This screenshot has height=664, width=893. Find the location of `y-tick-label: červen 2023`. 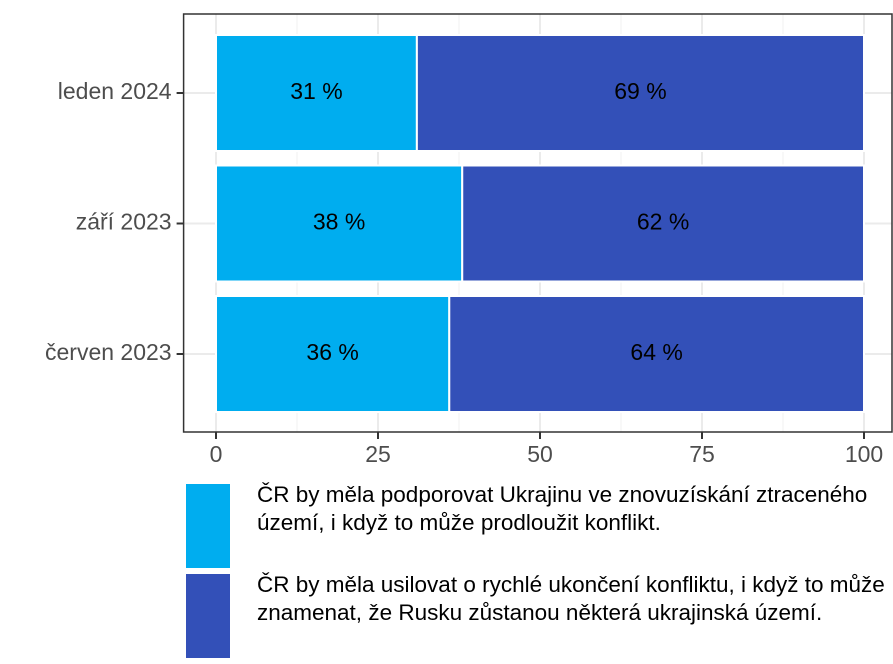

y-tick-label: červen 2023 is located at coordinates (108, 352).